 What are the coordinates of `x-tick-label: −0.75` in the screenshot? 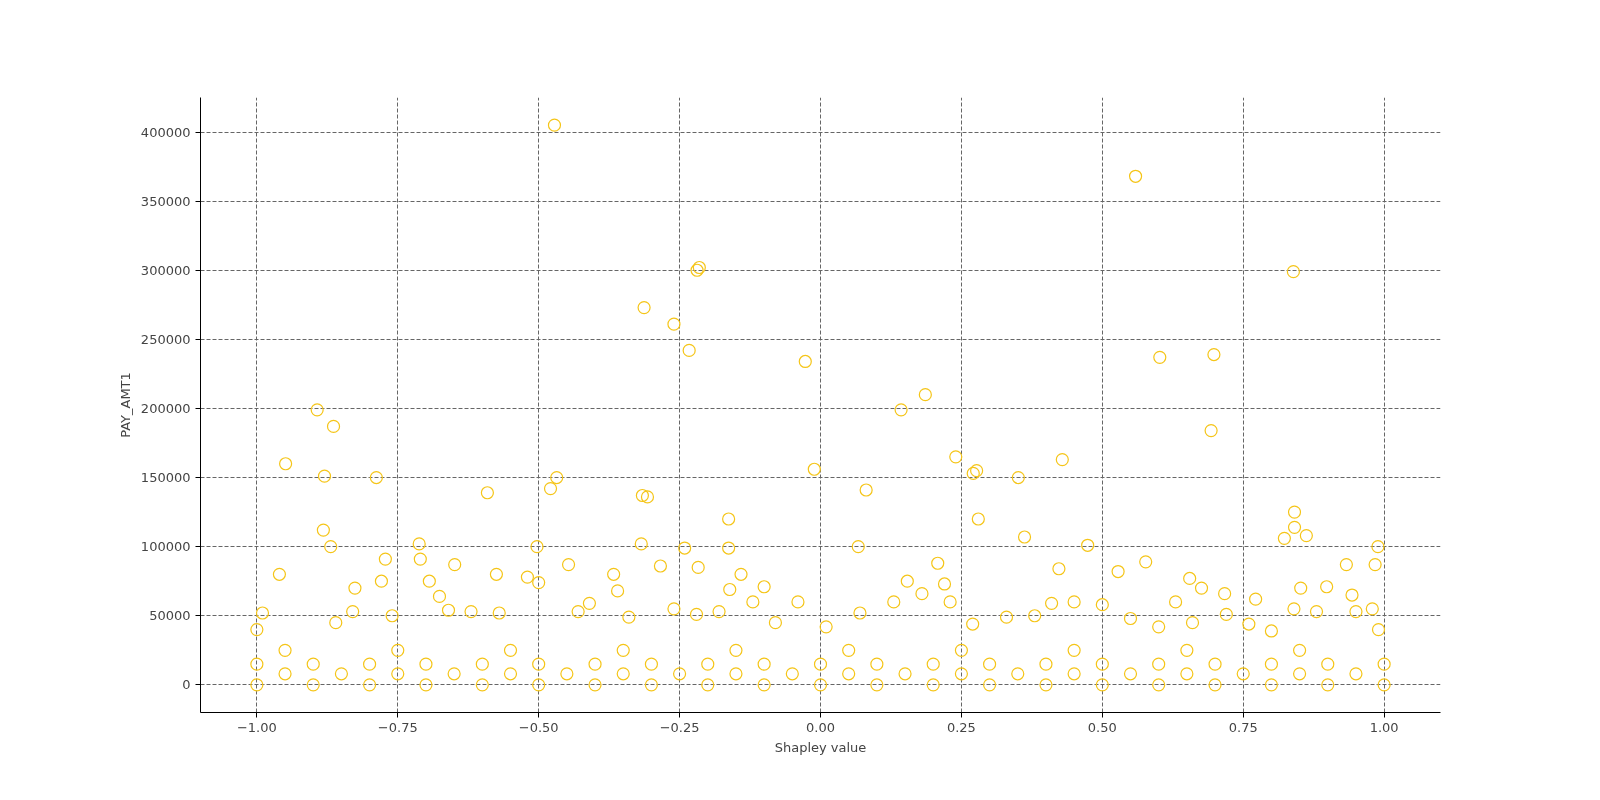 It's located at (397, 727).